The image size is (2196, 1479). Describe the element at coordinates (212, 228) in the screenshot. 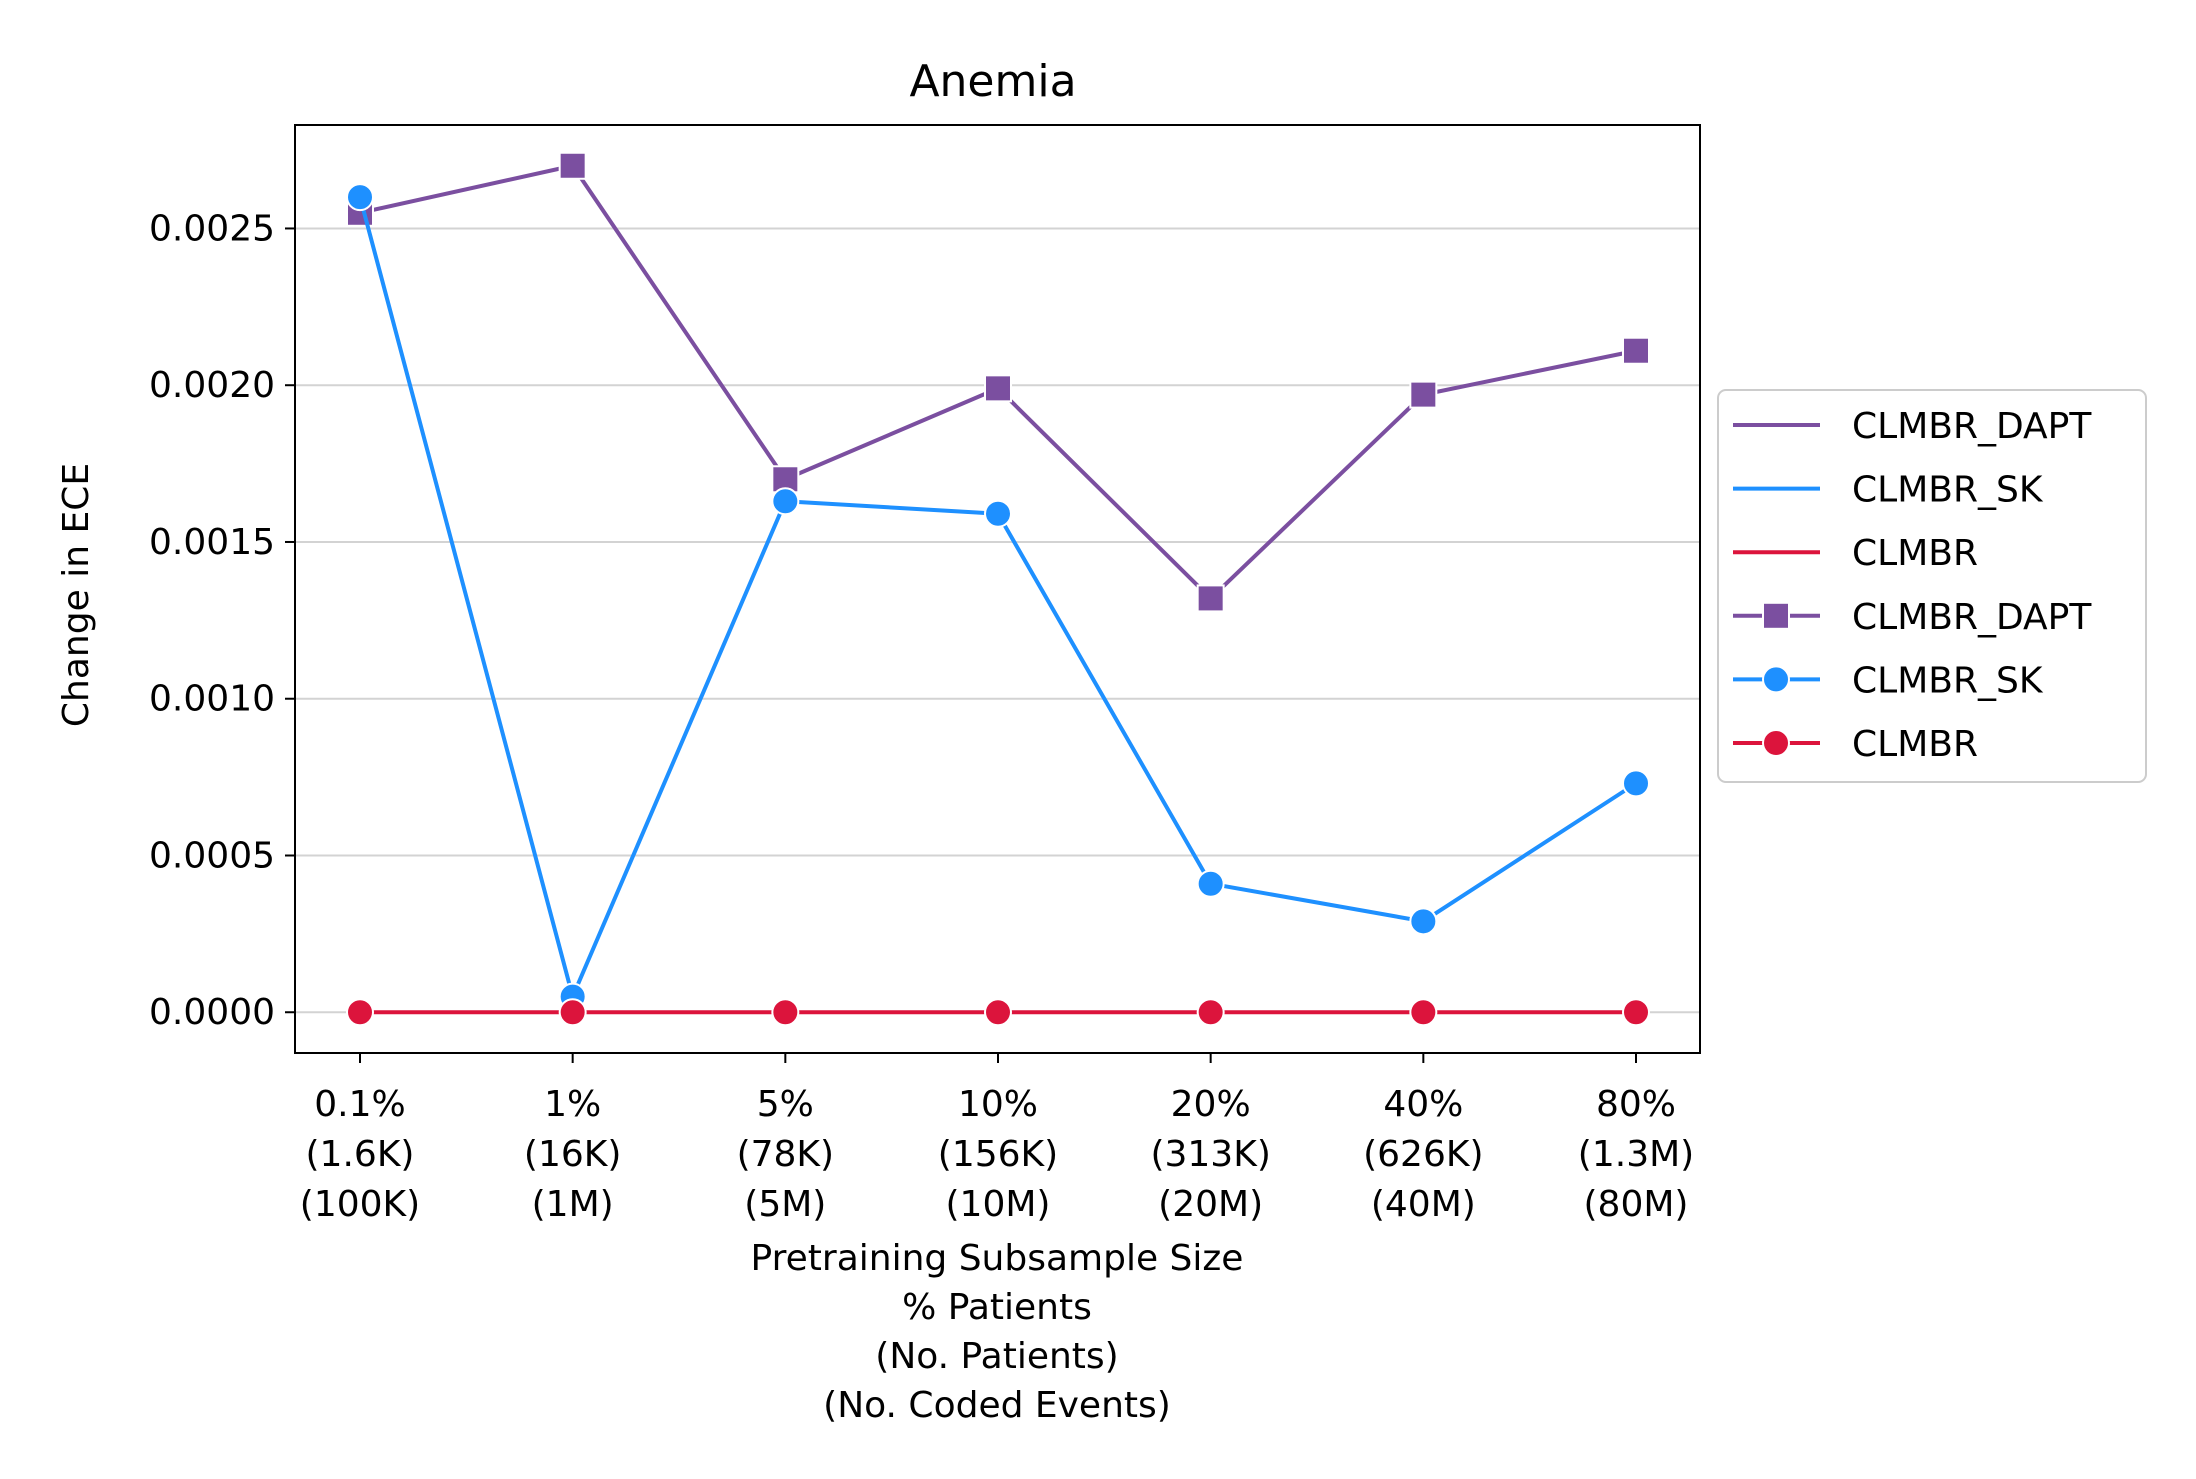

I see `y-tick-label: 0.0025` at that location.